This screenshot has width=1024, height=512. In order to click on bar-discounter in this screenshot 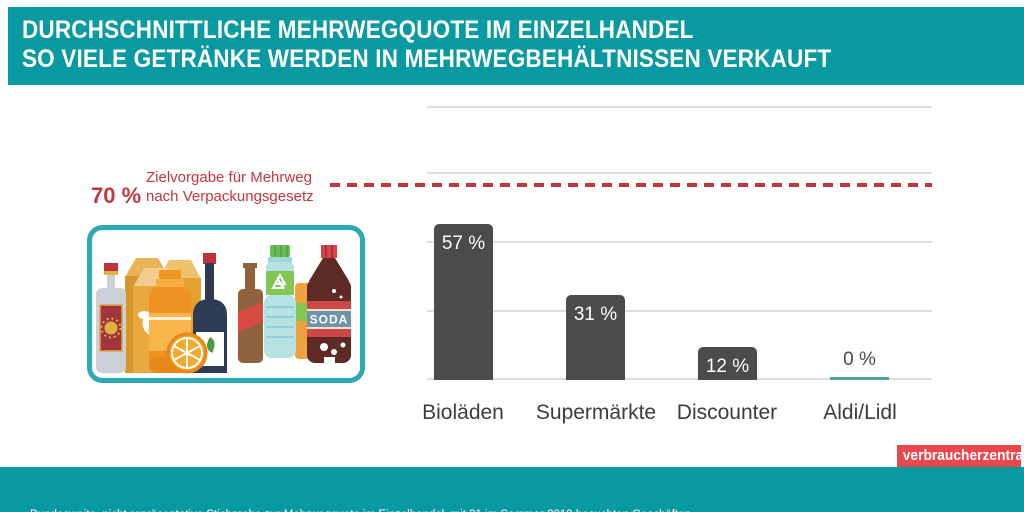, I will do `click(727, 363)`.